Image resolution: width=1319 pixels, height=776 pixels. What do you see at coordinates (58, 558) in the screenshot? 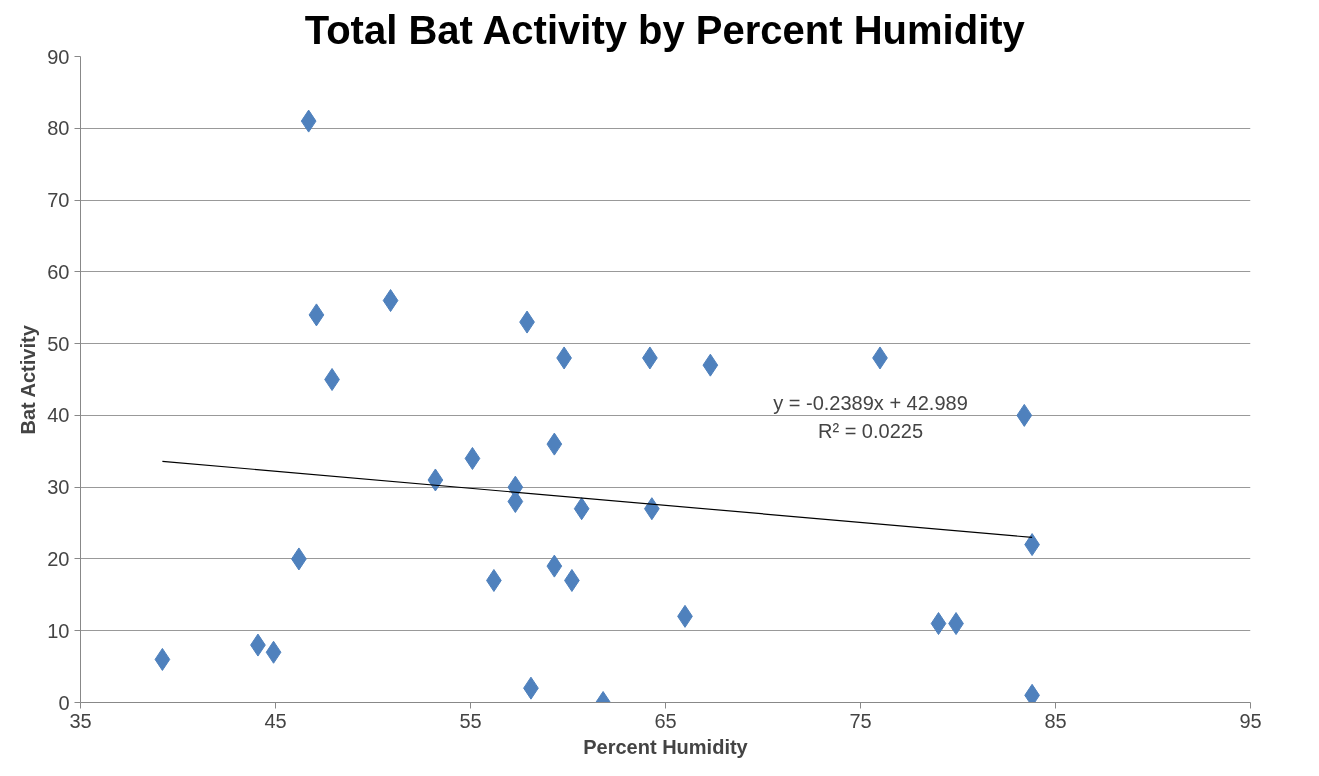
I see `y-tick-label: 20` at bounding box center [58, 558].